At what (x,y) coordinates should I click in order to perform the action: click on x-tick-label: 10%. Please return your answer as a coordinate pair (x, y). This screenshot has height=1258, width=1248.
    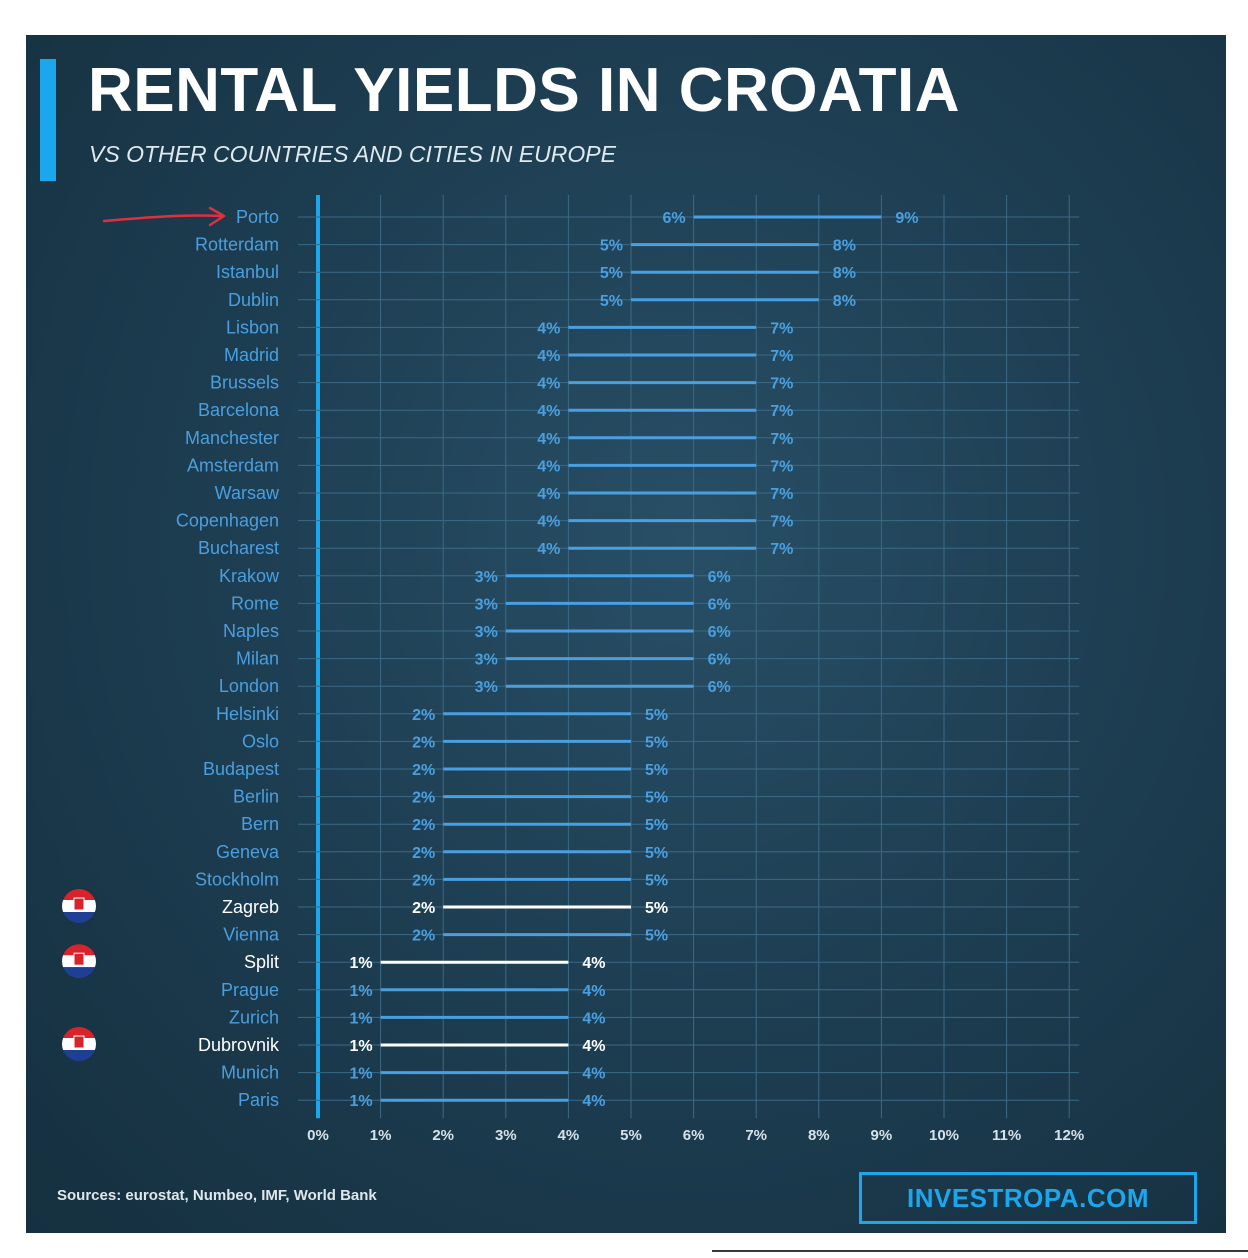
    Looking at the image, I should click on (944, 1135).